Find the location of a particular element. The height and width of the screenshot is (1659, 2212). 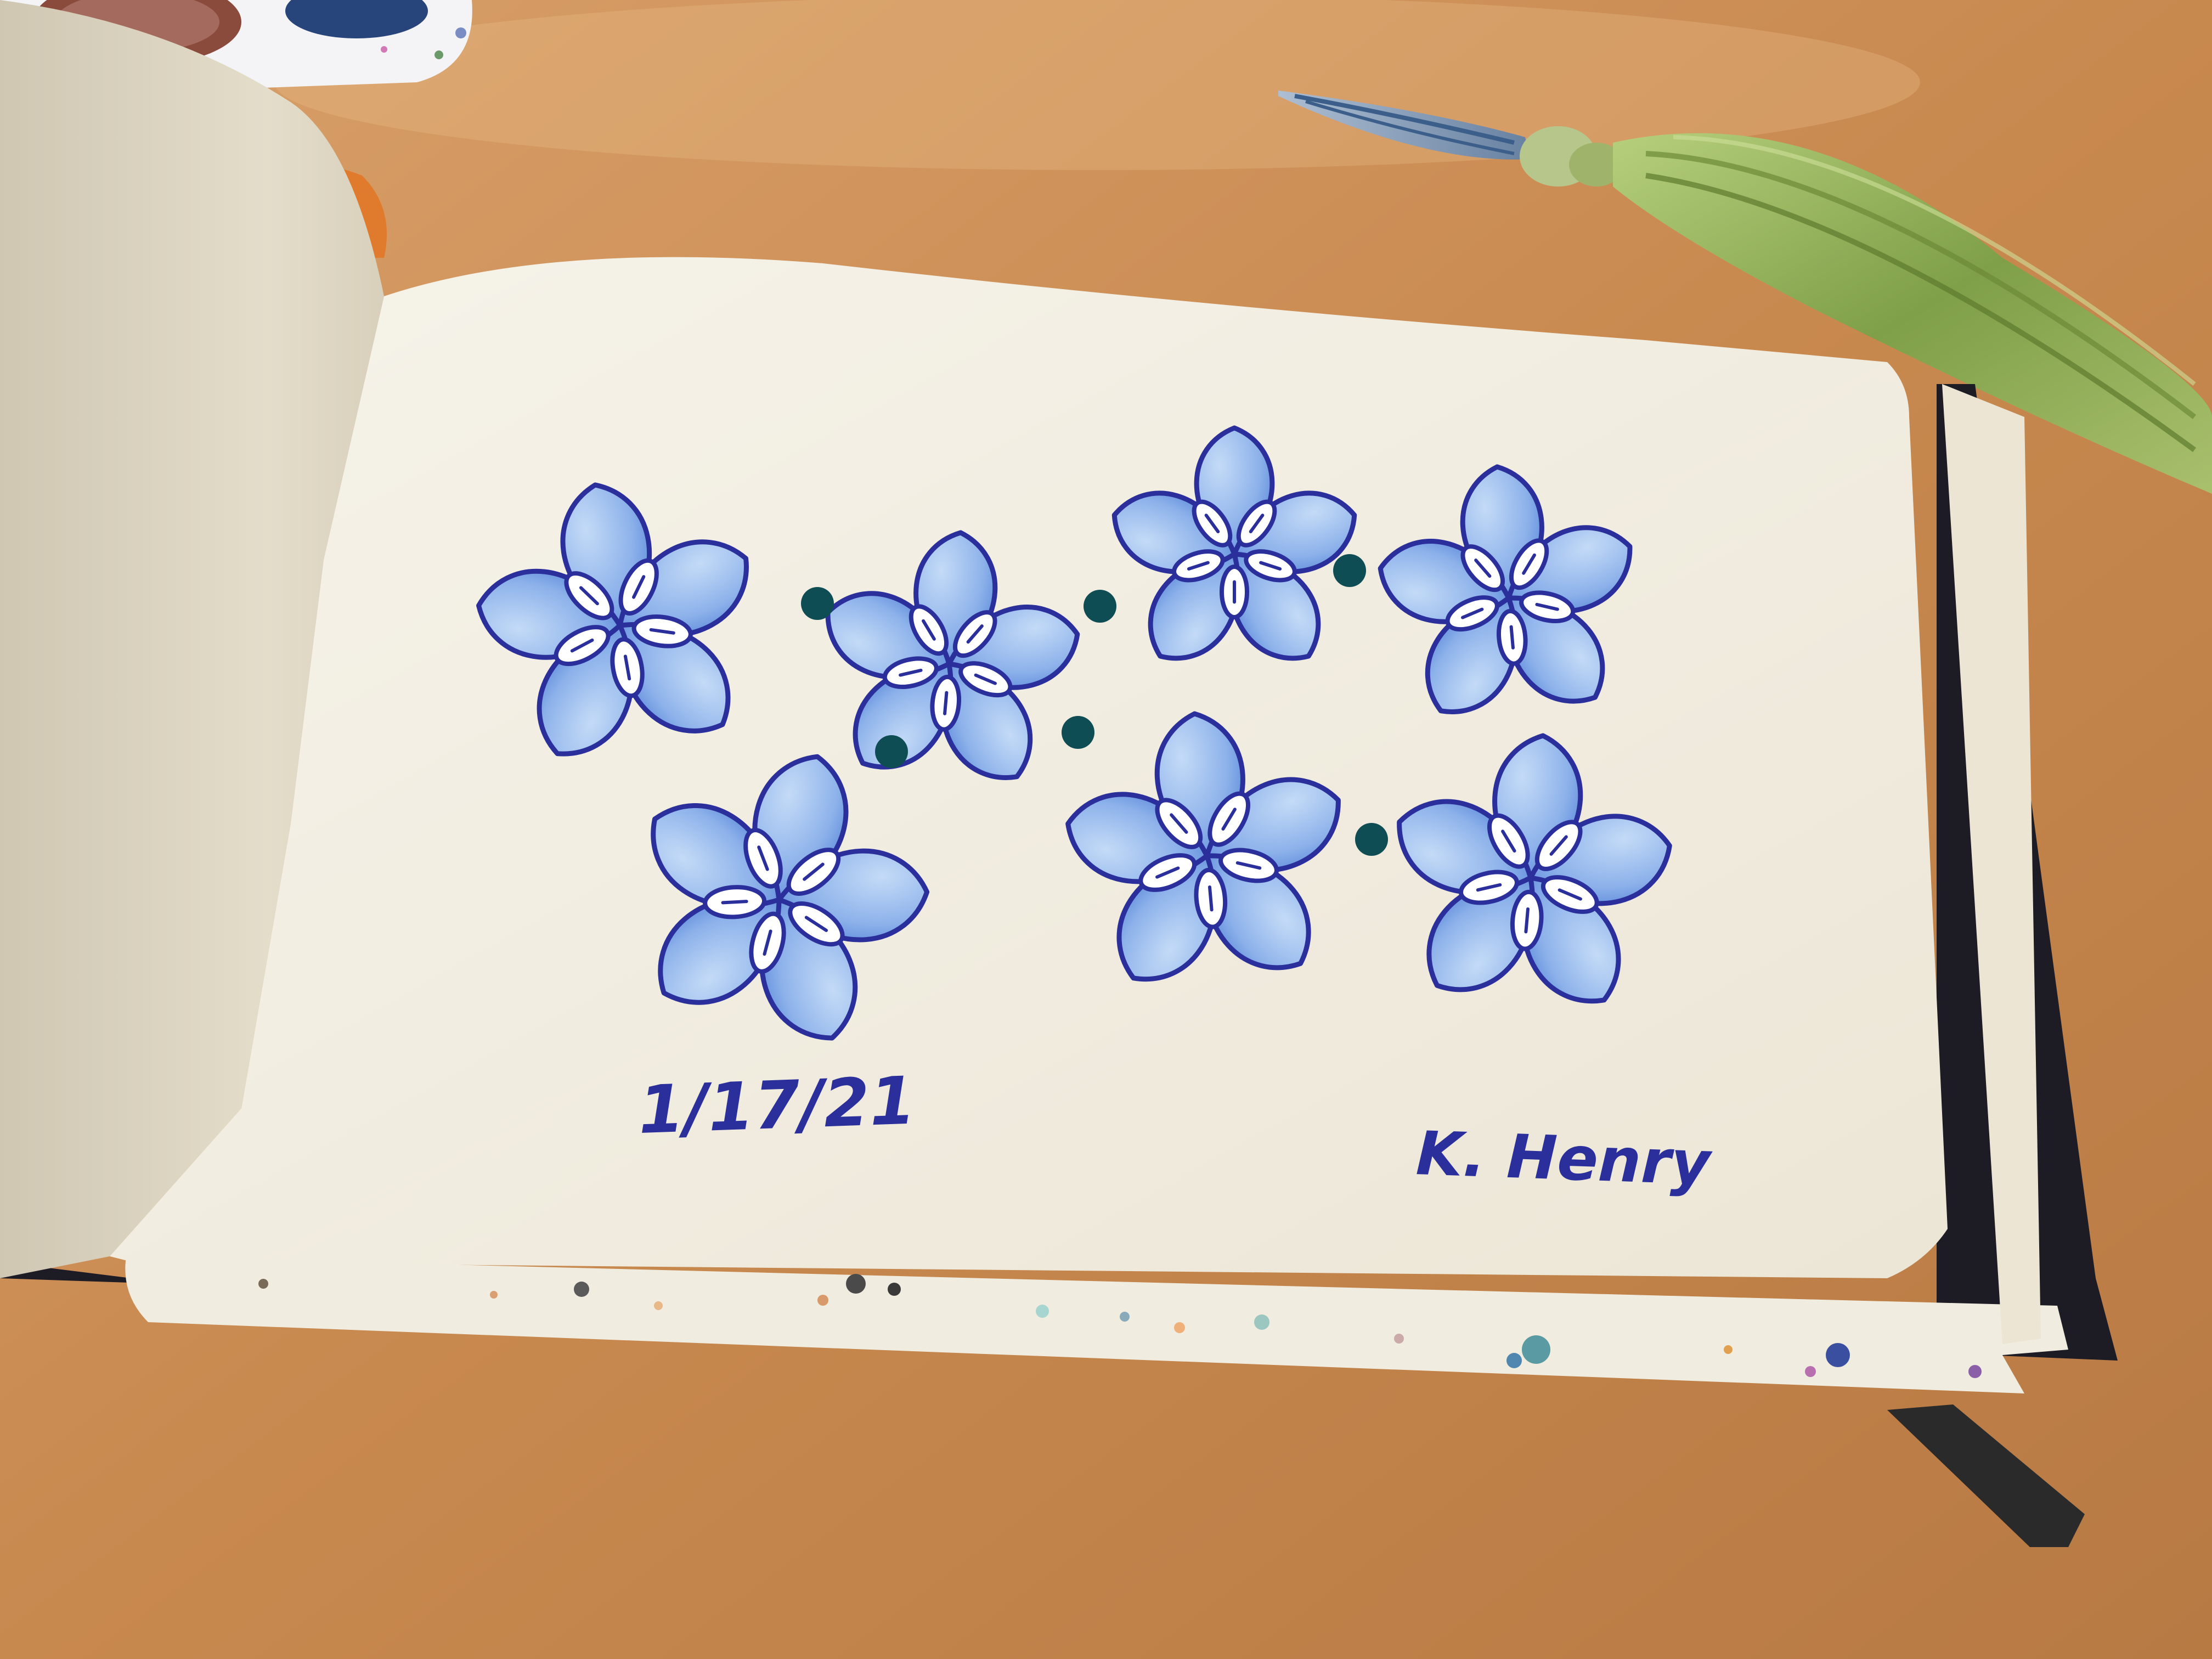

left-page is located at coordinates (192, 639).